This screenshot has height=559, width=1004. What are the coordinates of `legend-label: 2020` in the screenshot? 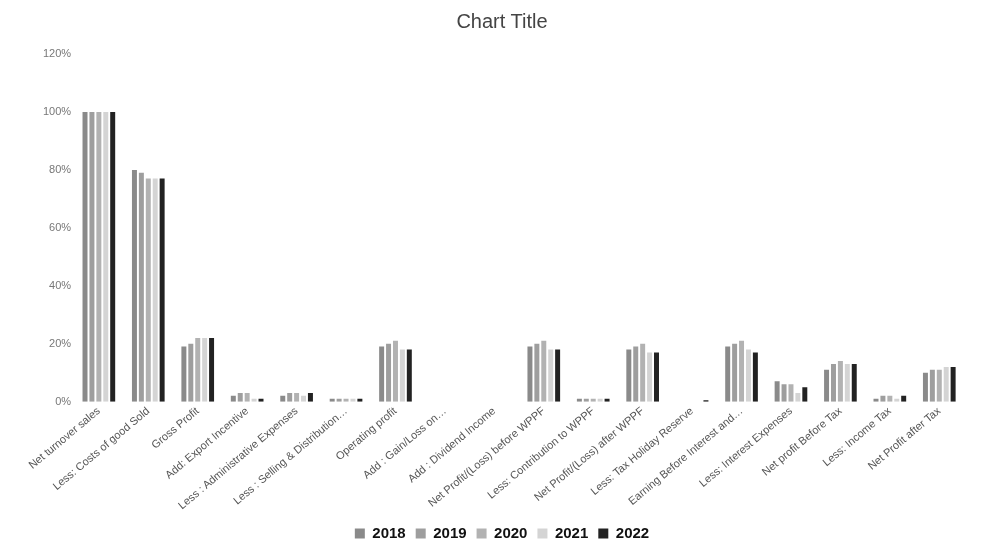 It's located at (511, 532).